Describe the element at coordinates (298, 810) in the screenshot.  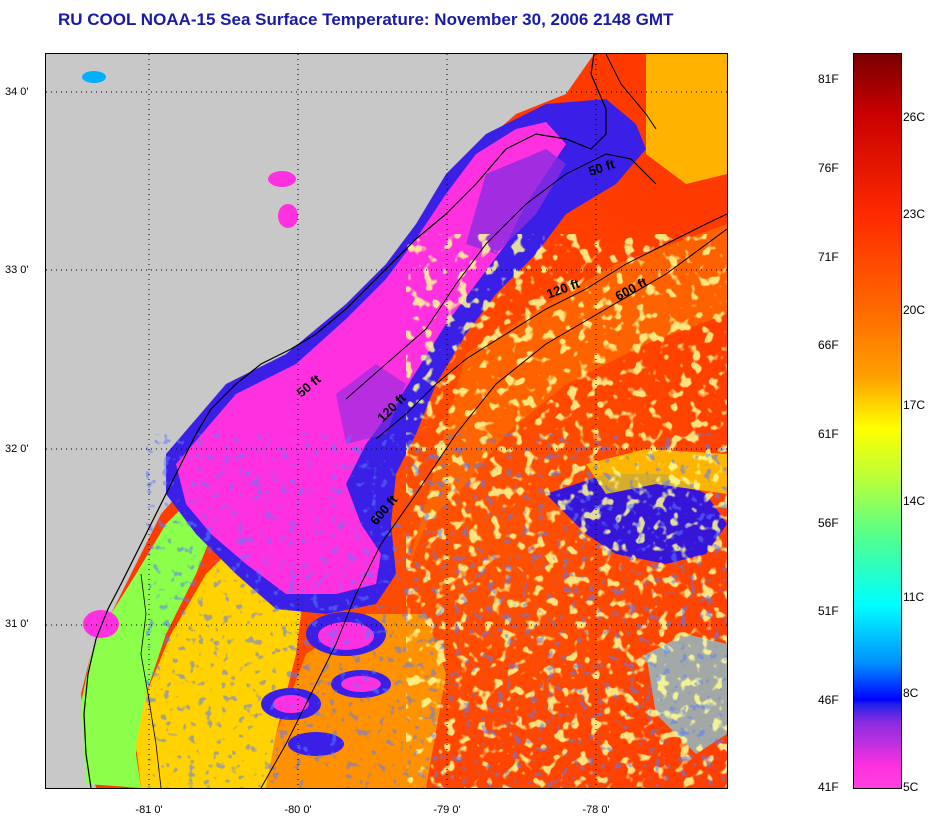
I see `lon-label-80: -80 0'` at that location.